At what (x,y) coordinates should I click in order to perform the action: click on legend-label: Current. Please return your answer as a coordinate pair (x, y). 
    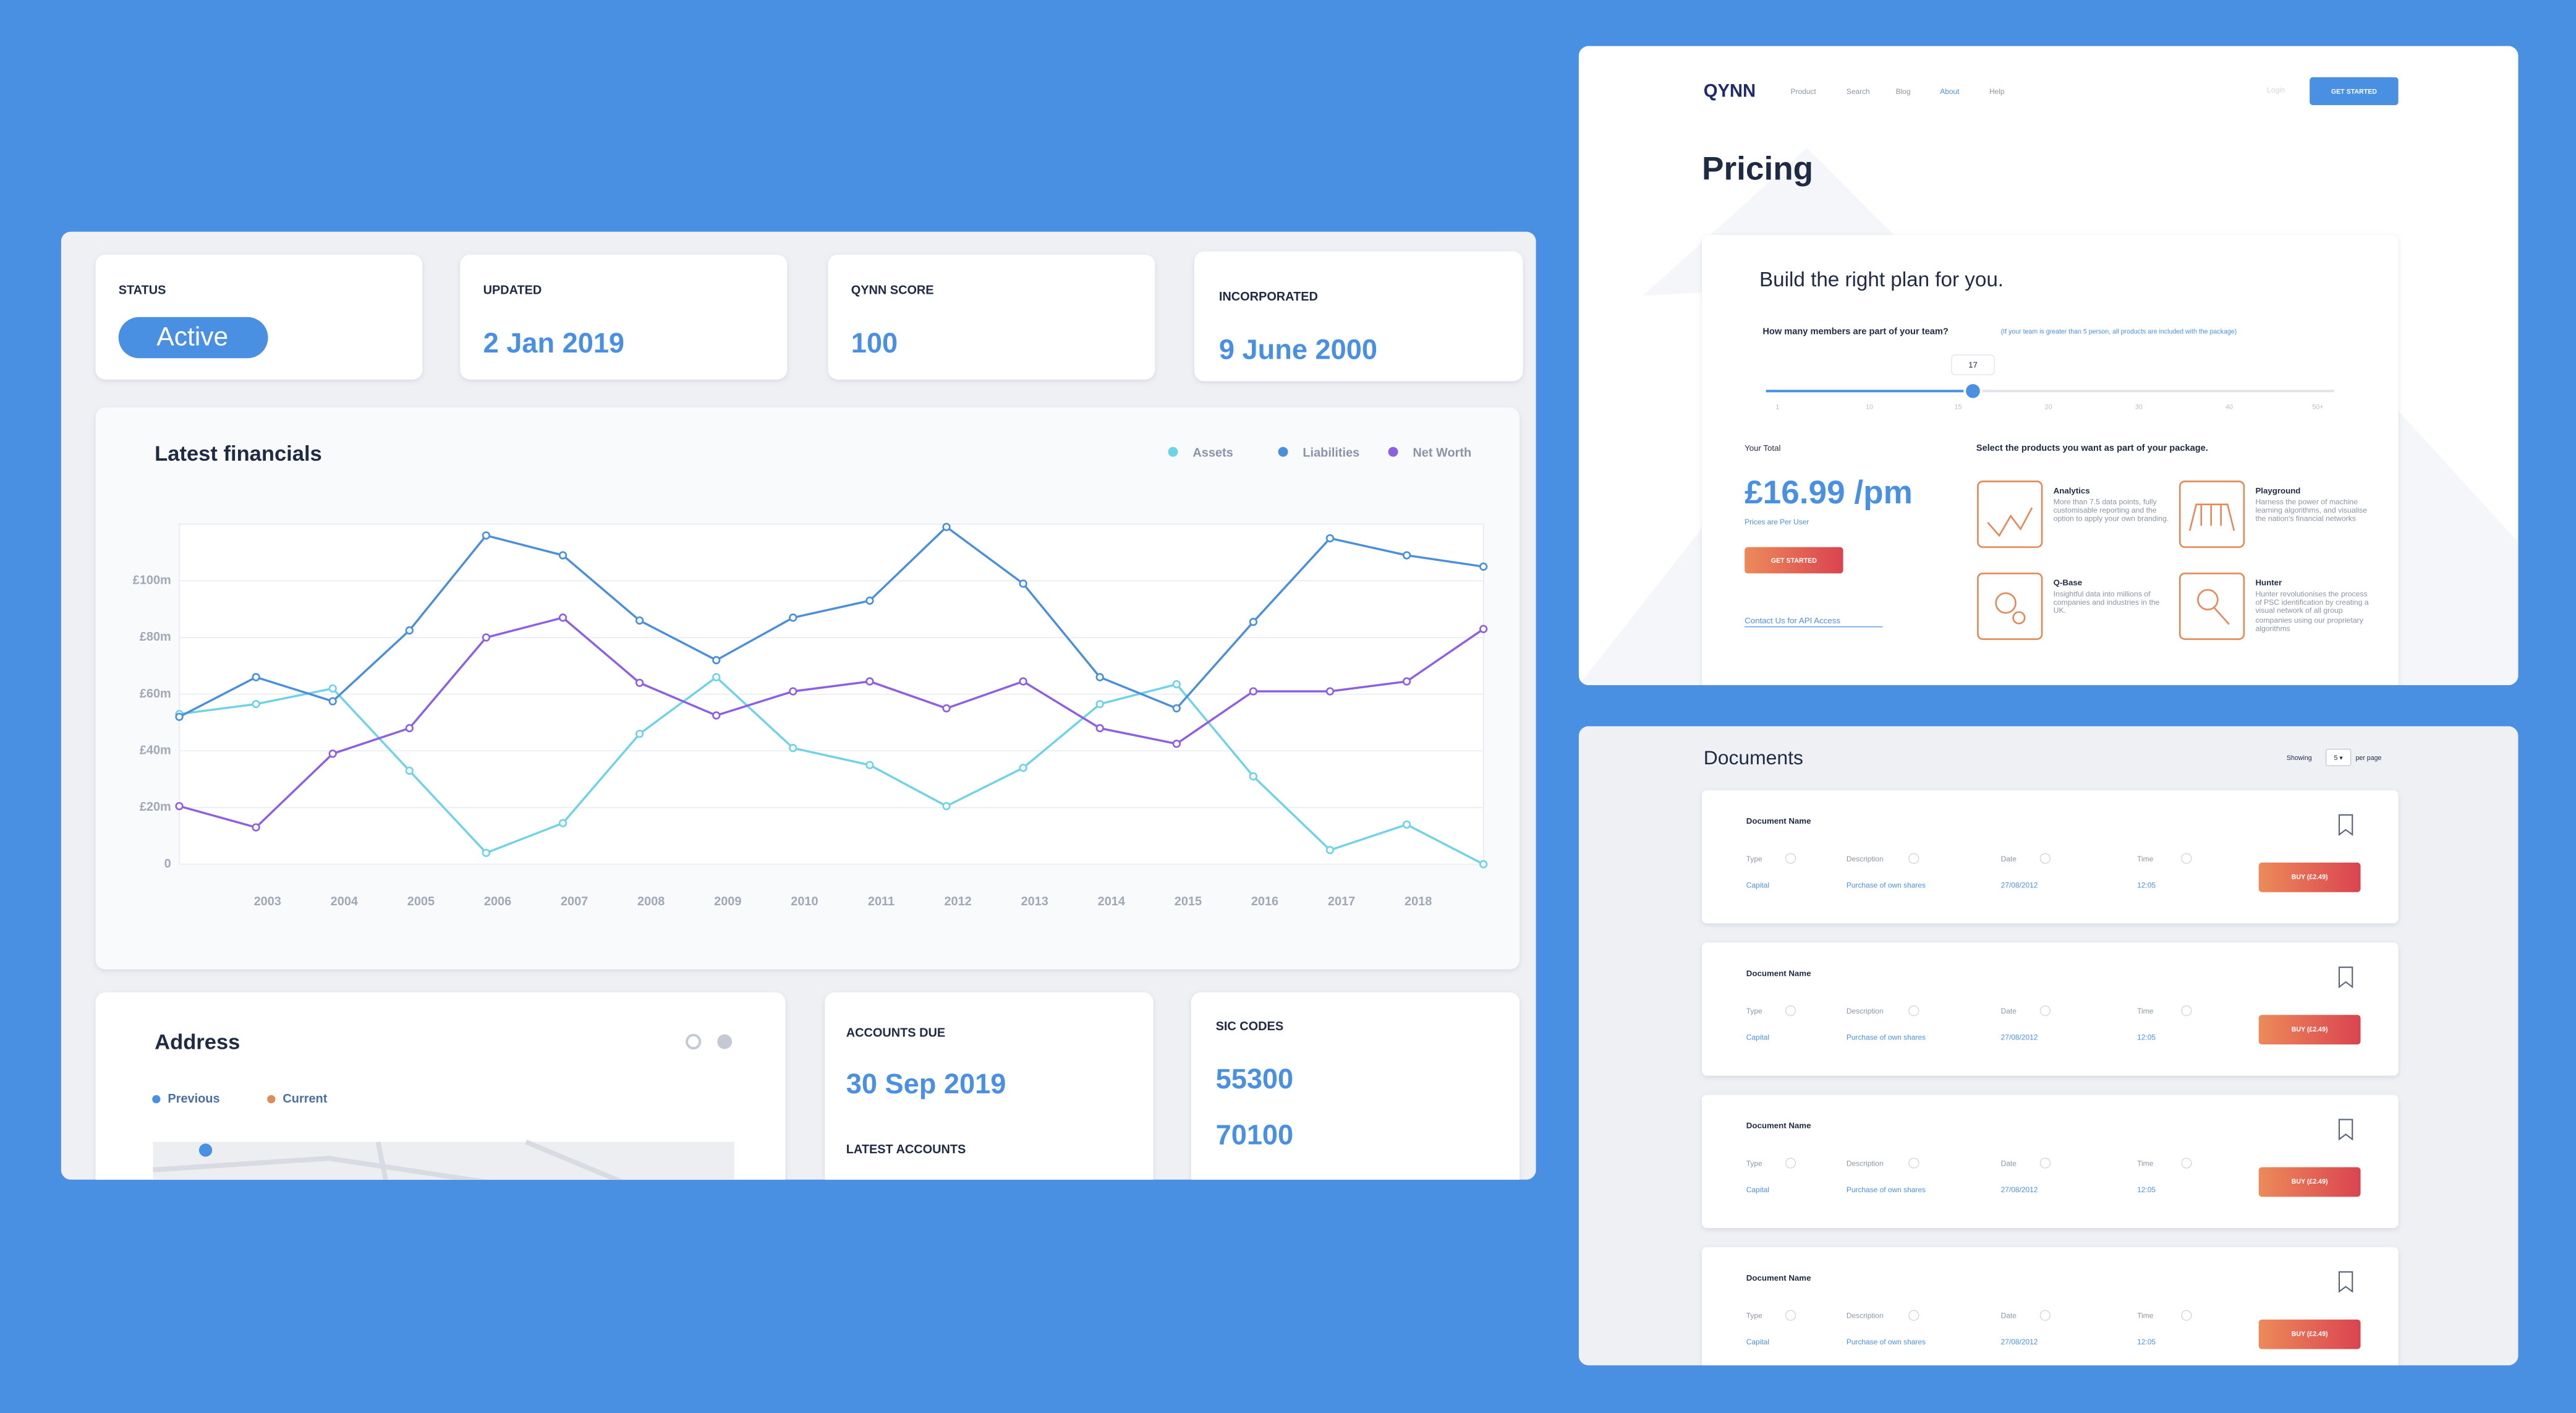
    Looking at the image, I should click on (305, 1099).